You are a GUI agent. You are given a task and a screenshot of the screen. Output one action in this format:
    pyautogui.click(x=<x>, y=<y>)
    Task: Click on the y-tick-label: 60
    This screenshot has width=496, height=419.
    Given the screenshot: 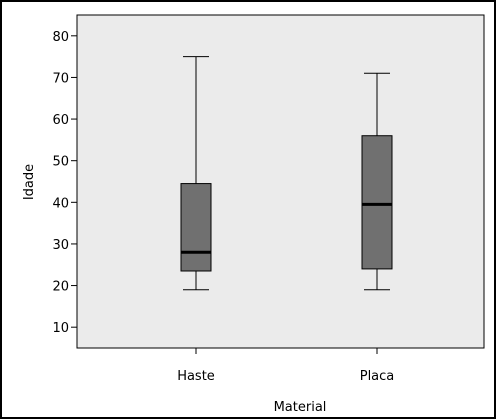 What is the action you would take?
    pyautogui.click(x=60, y=120)
    